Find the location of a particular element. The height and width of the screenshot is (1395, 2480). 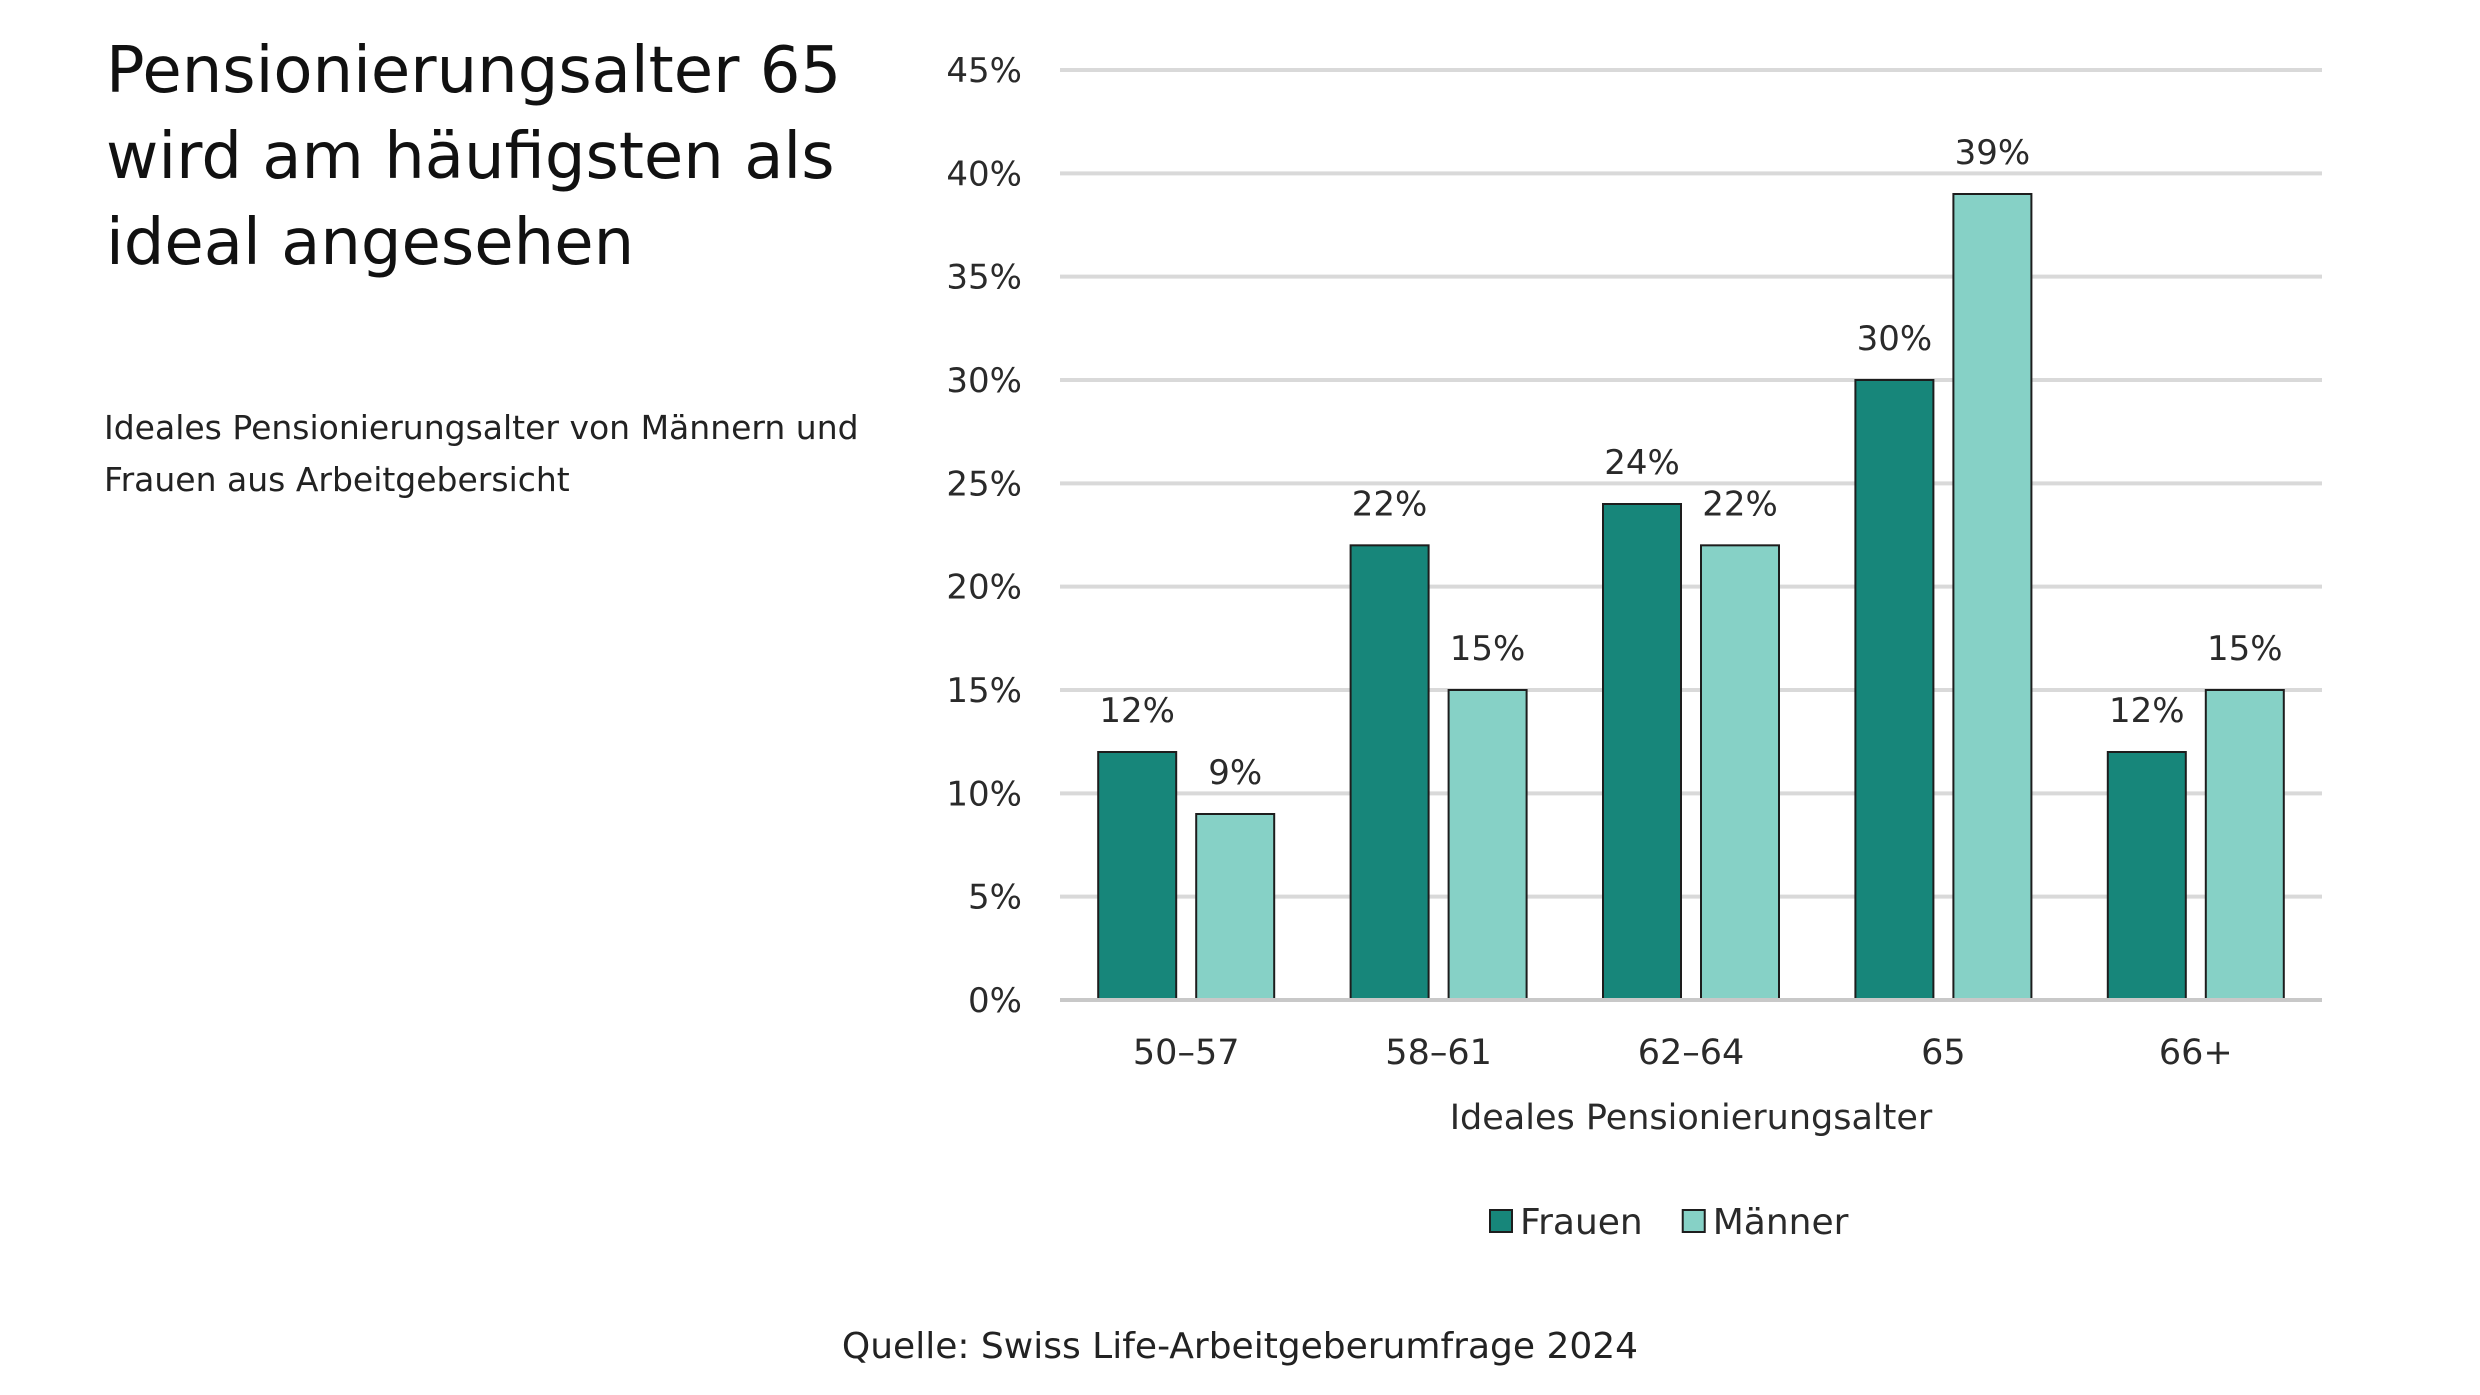

y-tick-label: 35% is located at coordinates (984, 278).